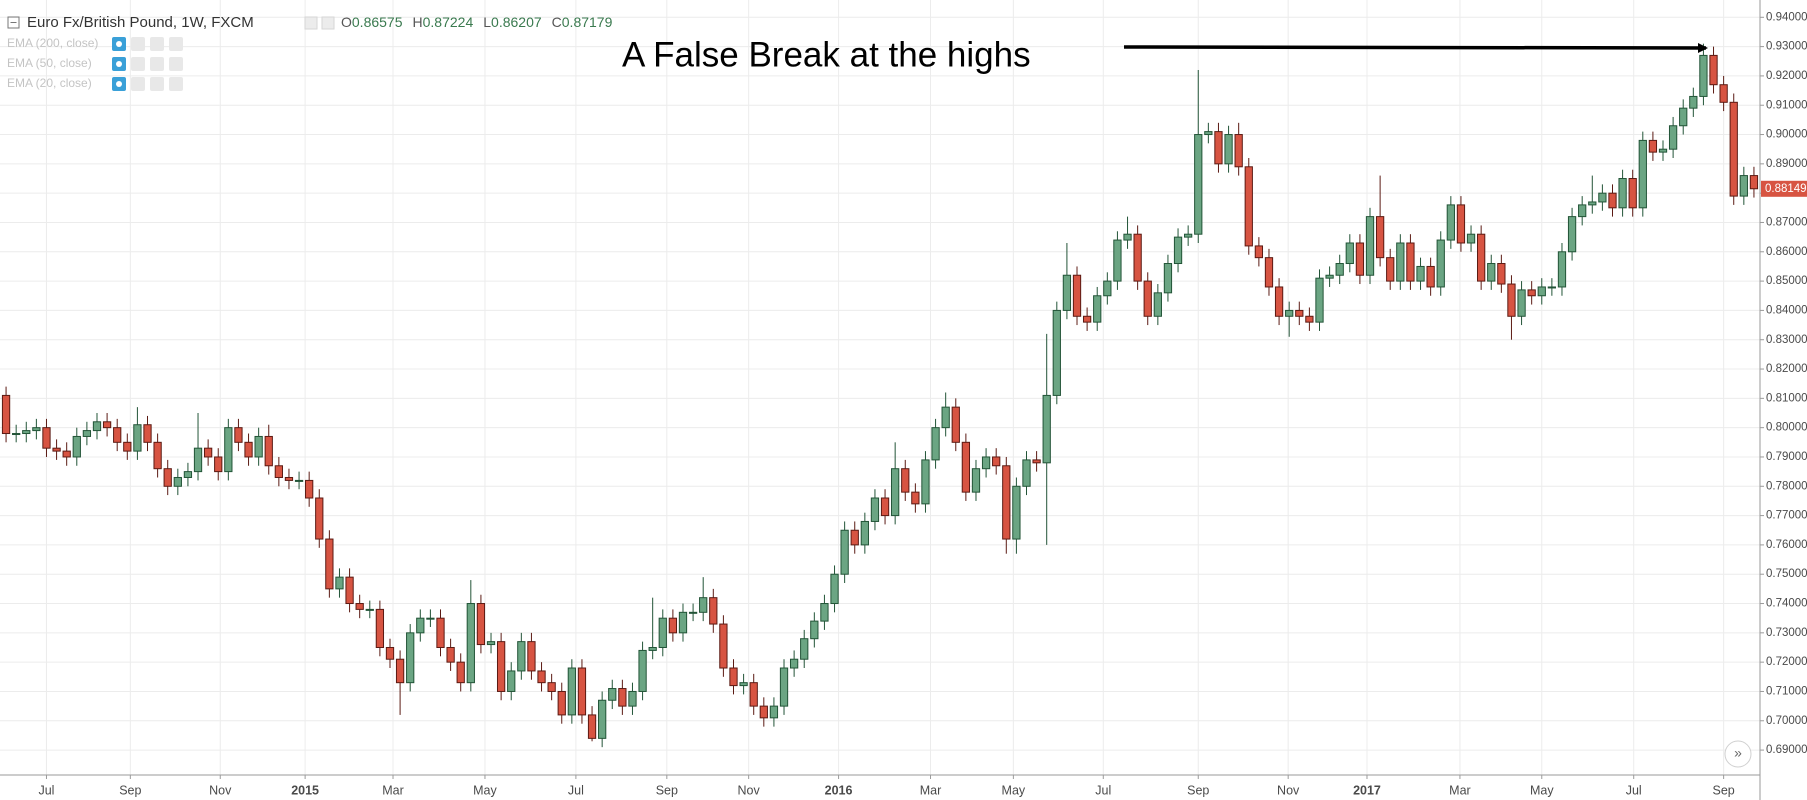 Image resolution: width=1807 pixels, height=800 pixels. What do you see at coordinates (140, 22) in the screenshot?
I see `chart-title: Euro Fx/British Pound, 1W, FXCM` at bounding box center [140, 22].